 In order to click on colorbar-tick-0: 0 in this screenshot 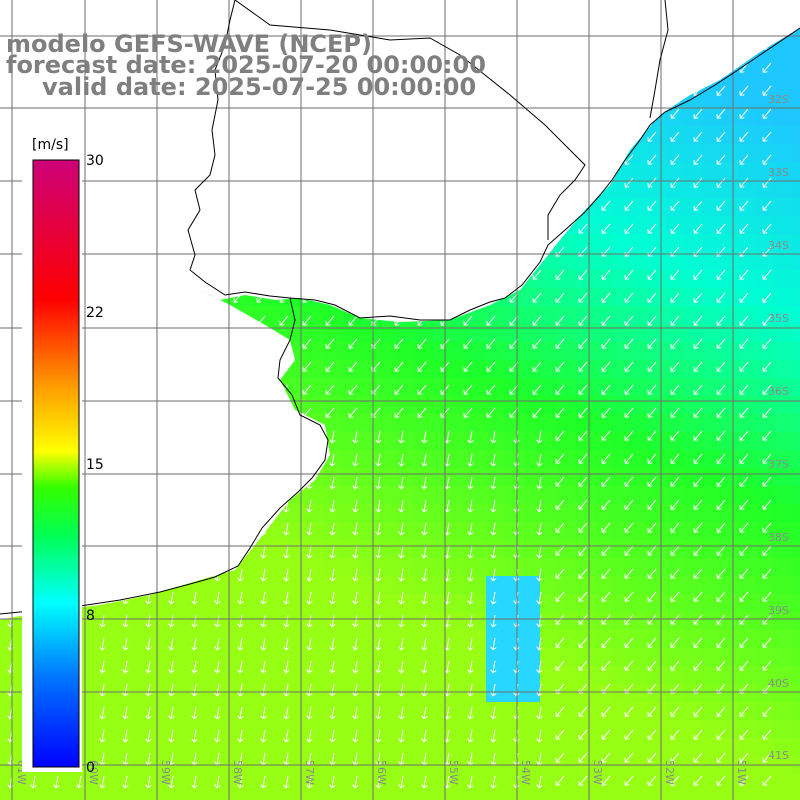, I will do `click(90, 768)`.